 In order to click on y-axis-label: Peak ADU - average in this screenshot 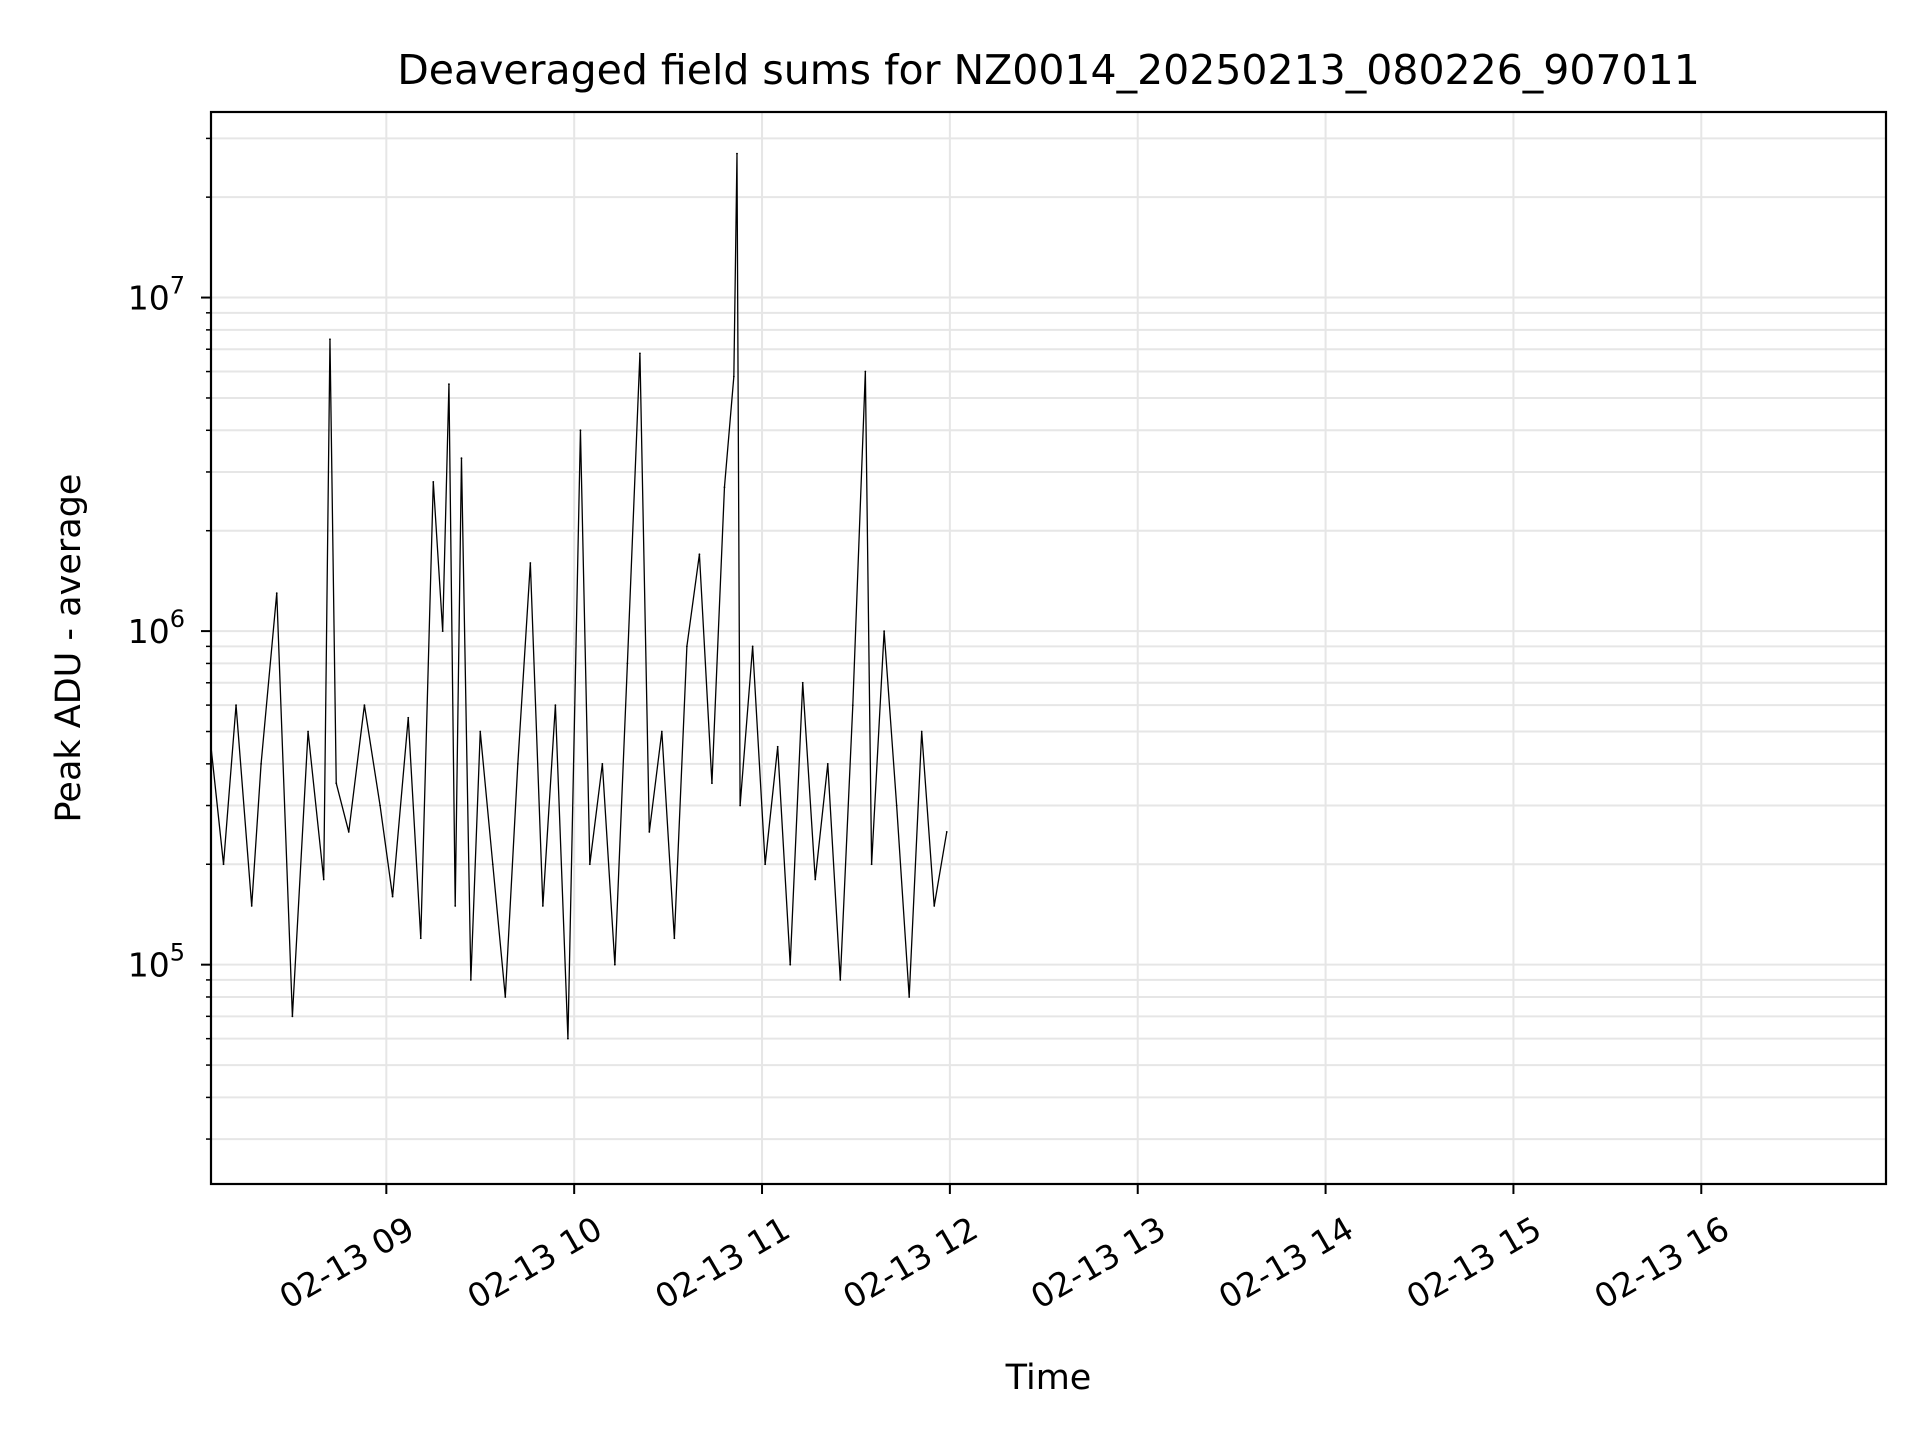, I will do `click(69, 648)`.